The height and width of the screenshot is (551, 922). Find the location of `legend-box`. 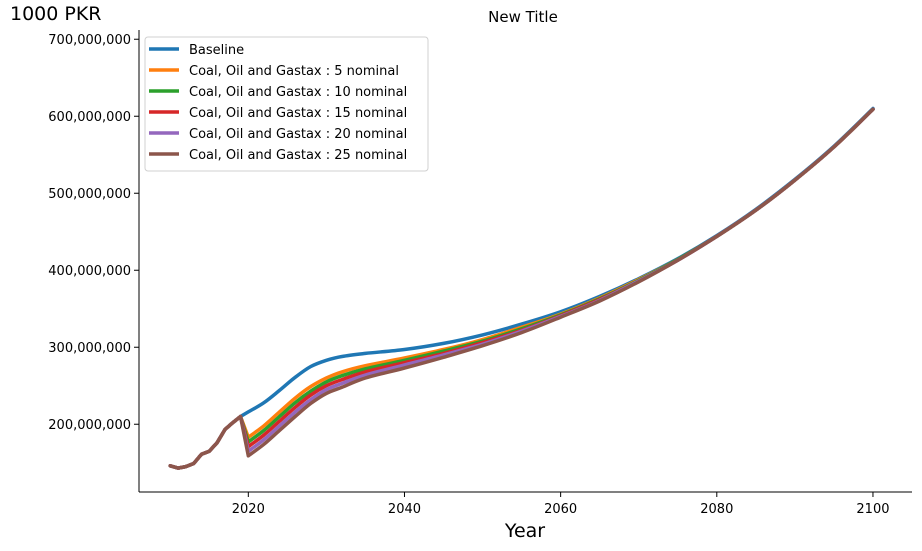

legend-box is located at coordinates (286, 104).